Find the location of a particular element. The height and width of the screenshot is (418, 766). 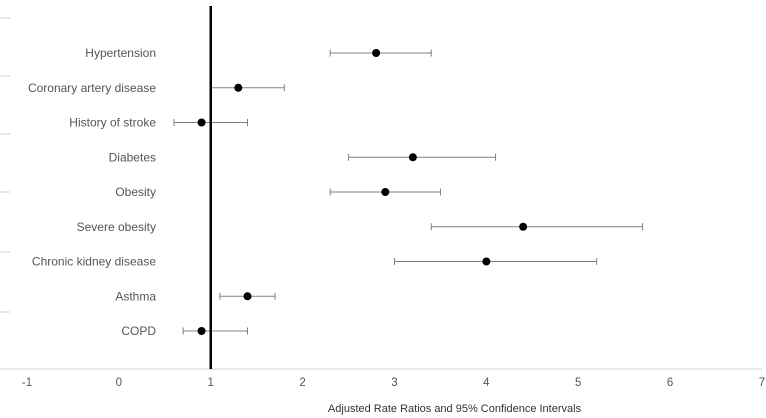

category-label: Hypertension is located at coordinates (120, 53).